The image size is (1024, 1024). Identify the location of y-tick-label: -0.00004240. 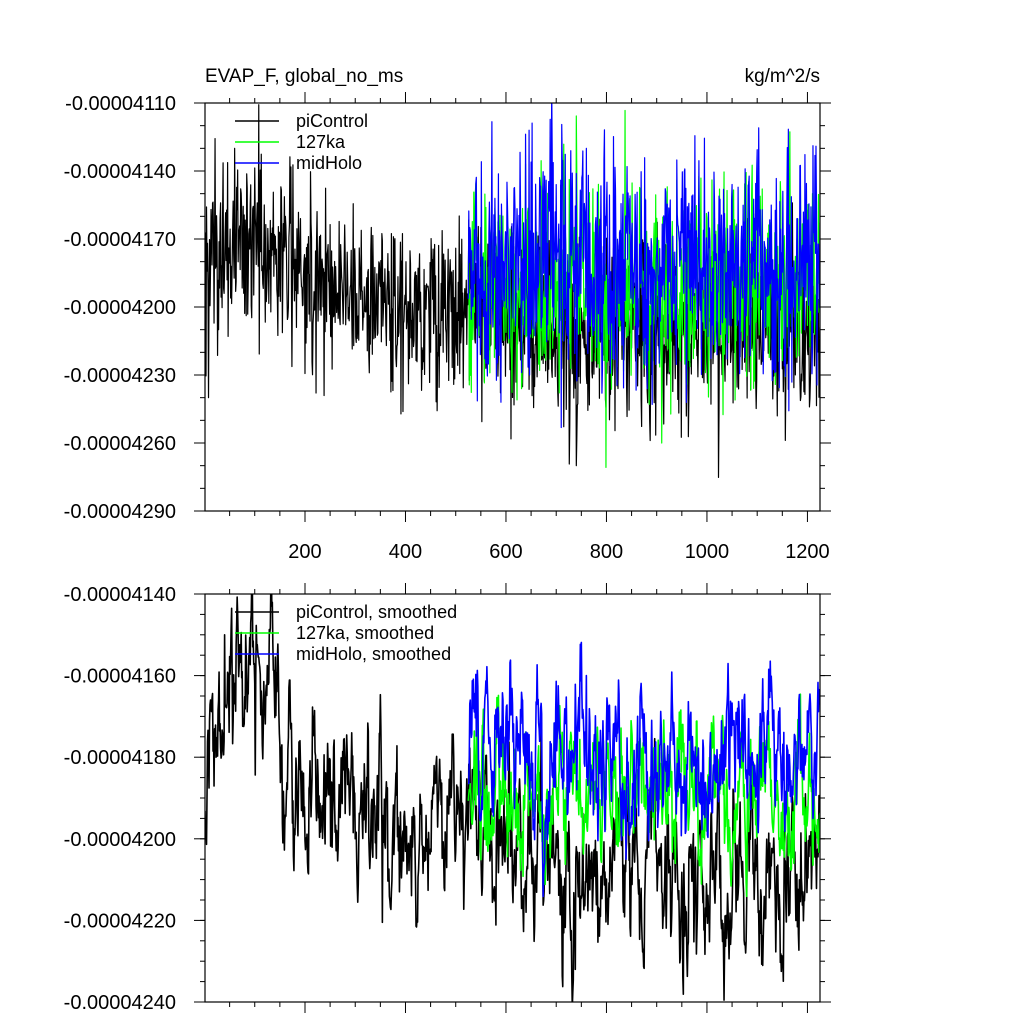
(120, 1003).